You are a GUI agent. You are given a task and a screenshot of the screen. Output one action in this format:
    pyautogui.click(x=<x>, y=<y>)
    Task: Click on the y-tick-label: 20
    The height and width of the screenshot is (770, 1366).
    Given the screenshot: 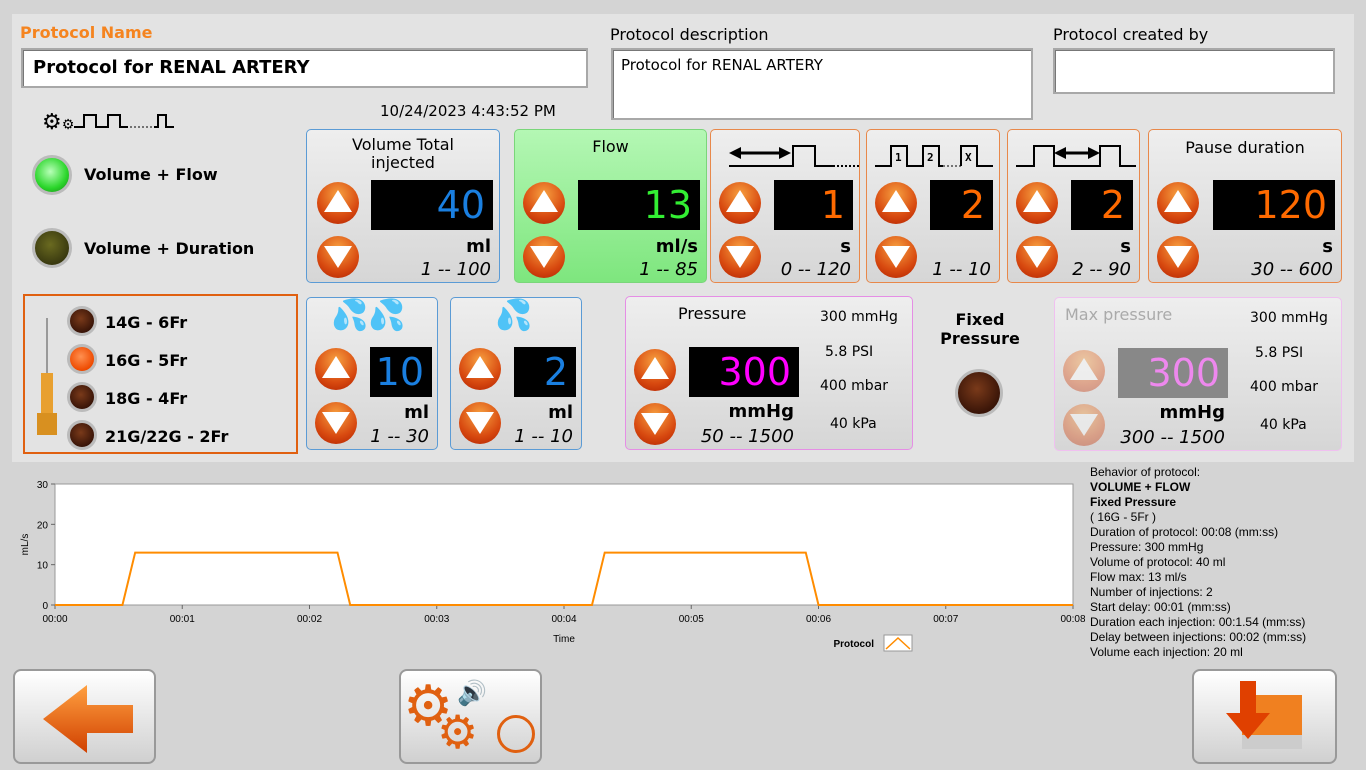 What is the action you would take?
    pyautogui.click(x=43, y=525)
    